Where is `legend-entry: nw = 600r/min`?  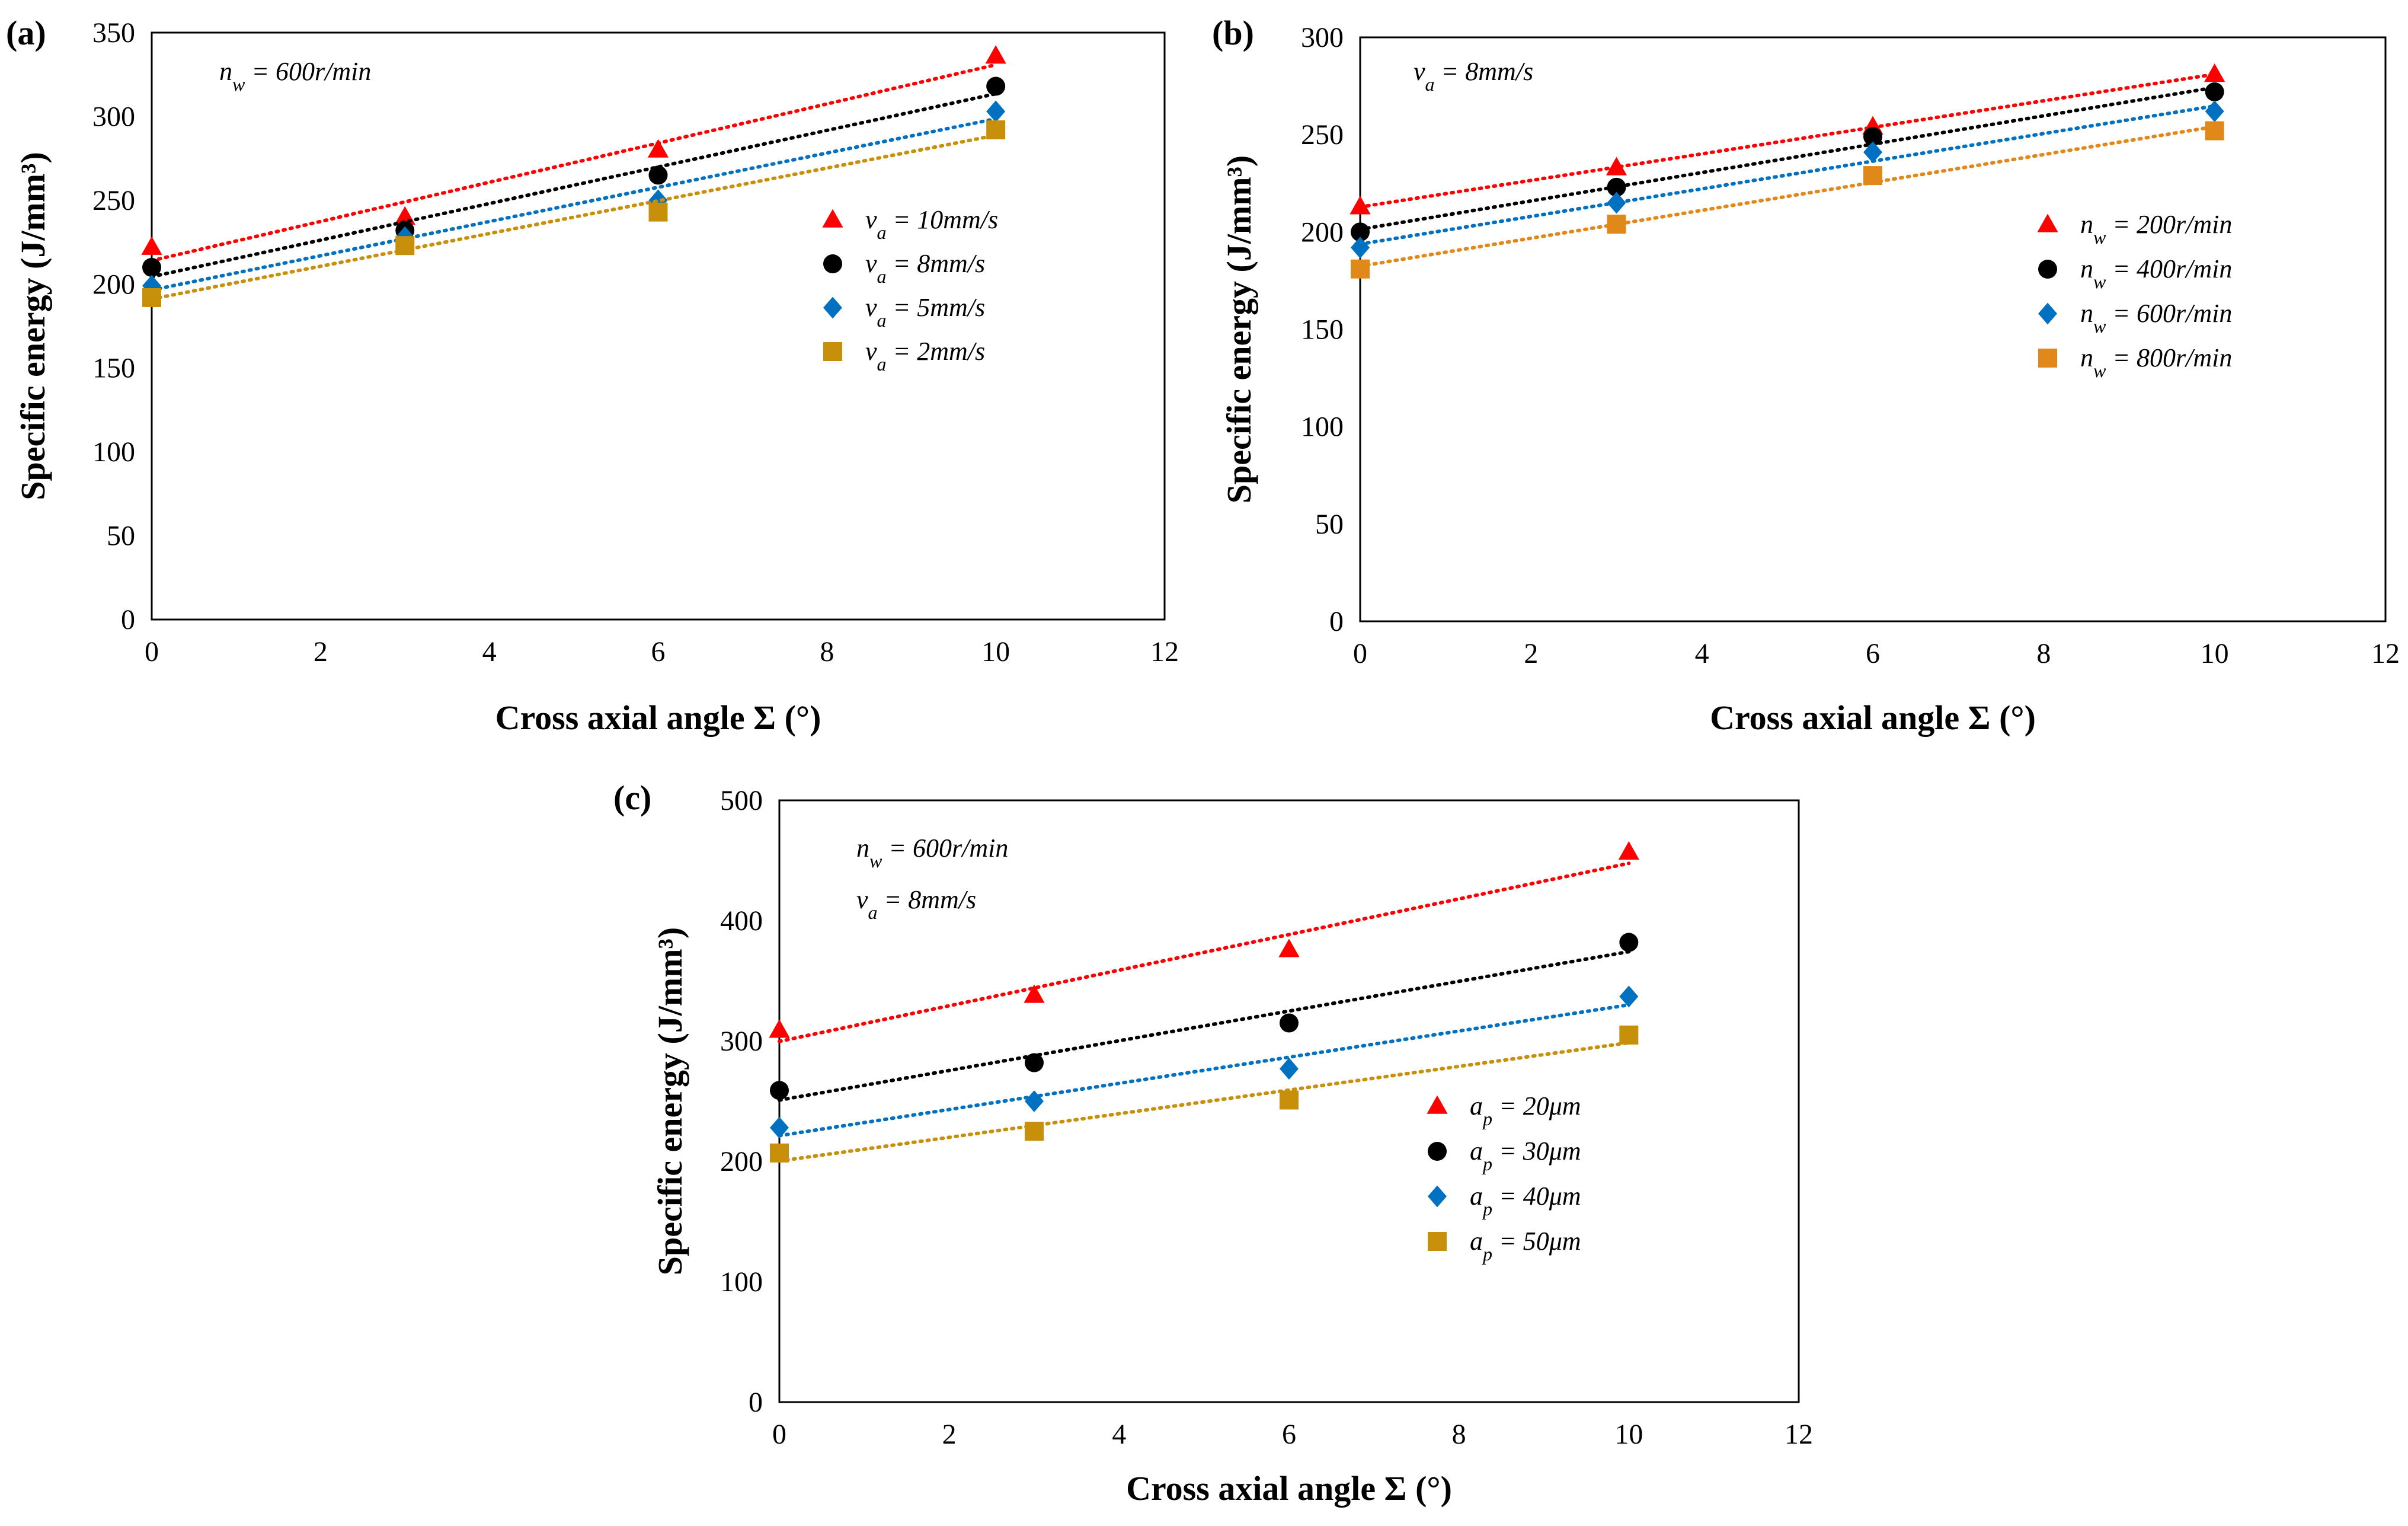 legend-entry: nw = 600r/min is located at coordinates (2156, 318).